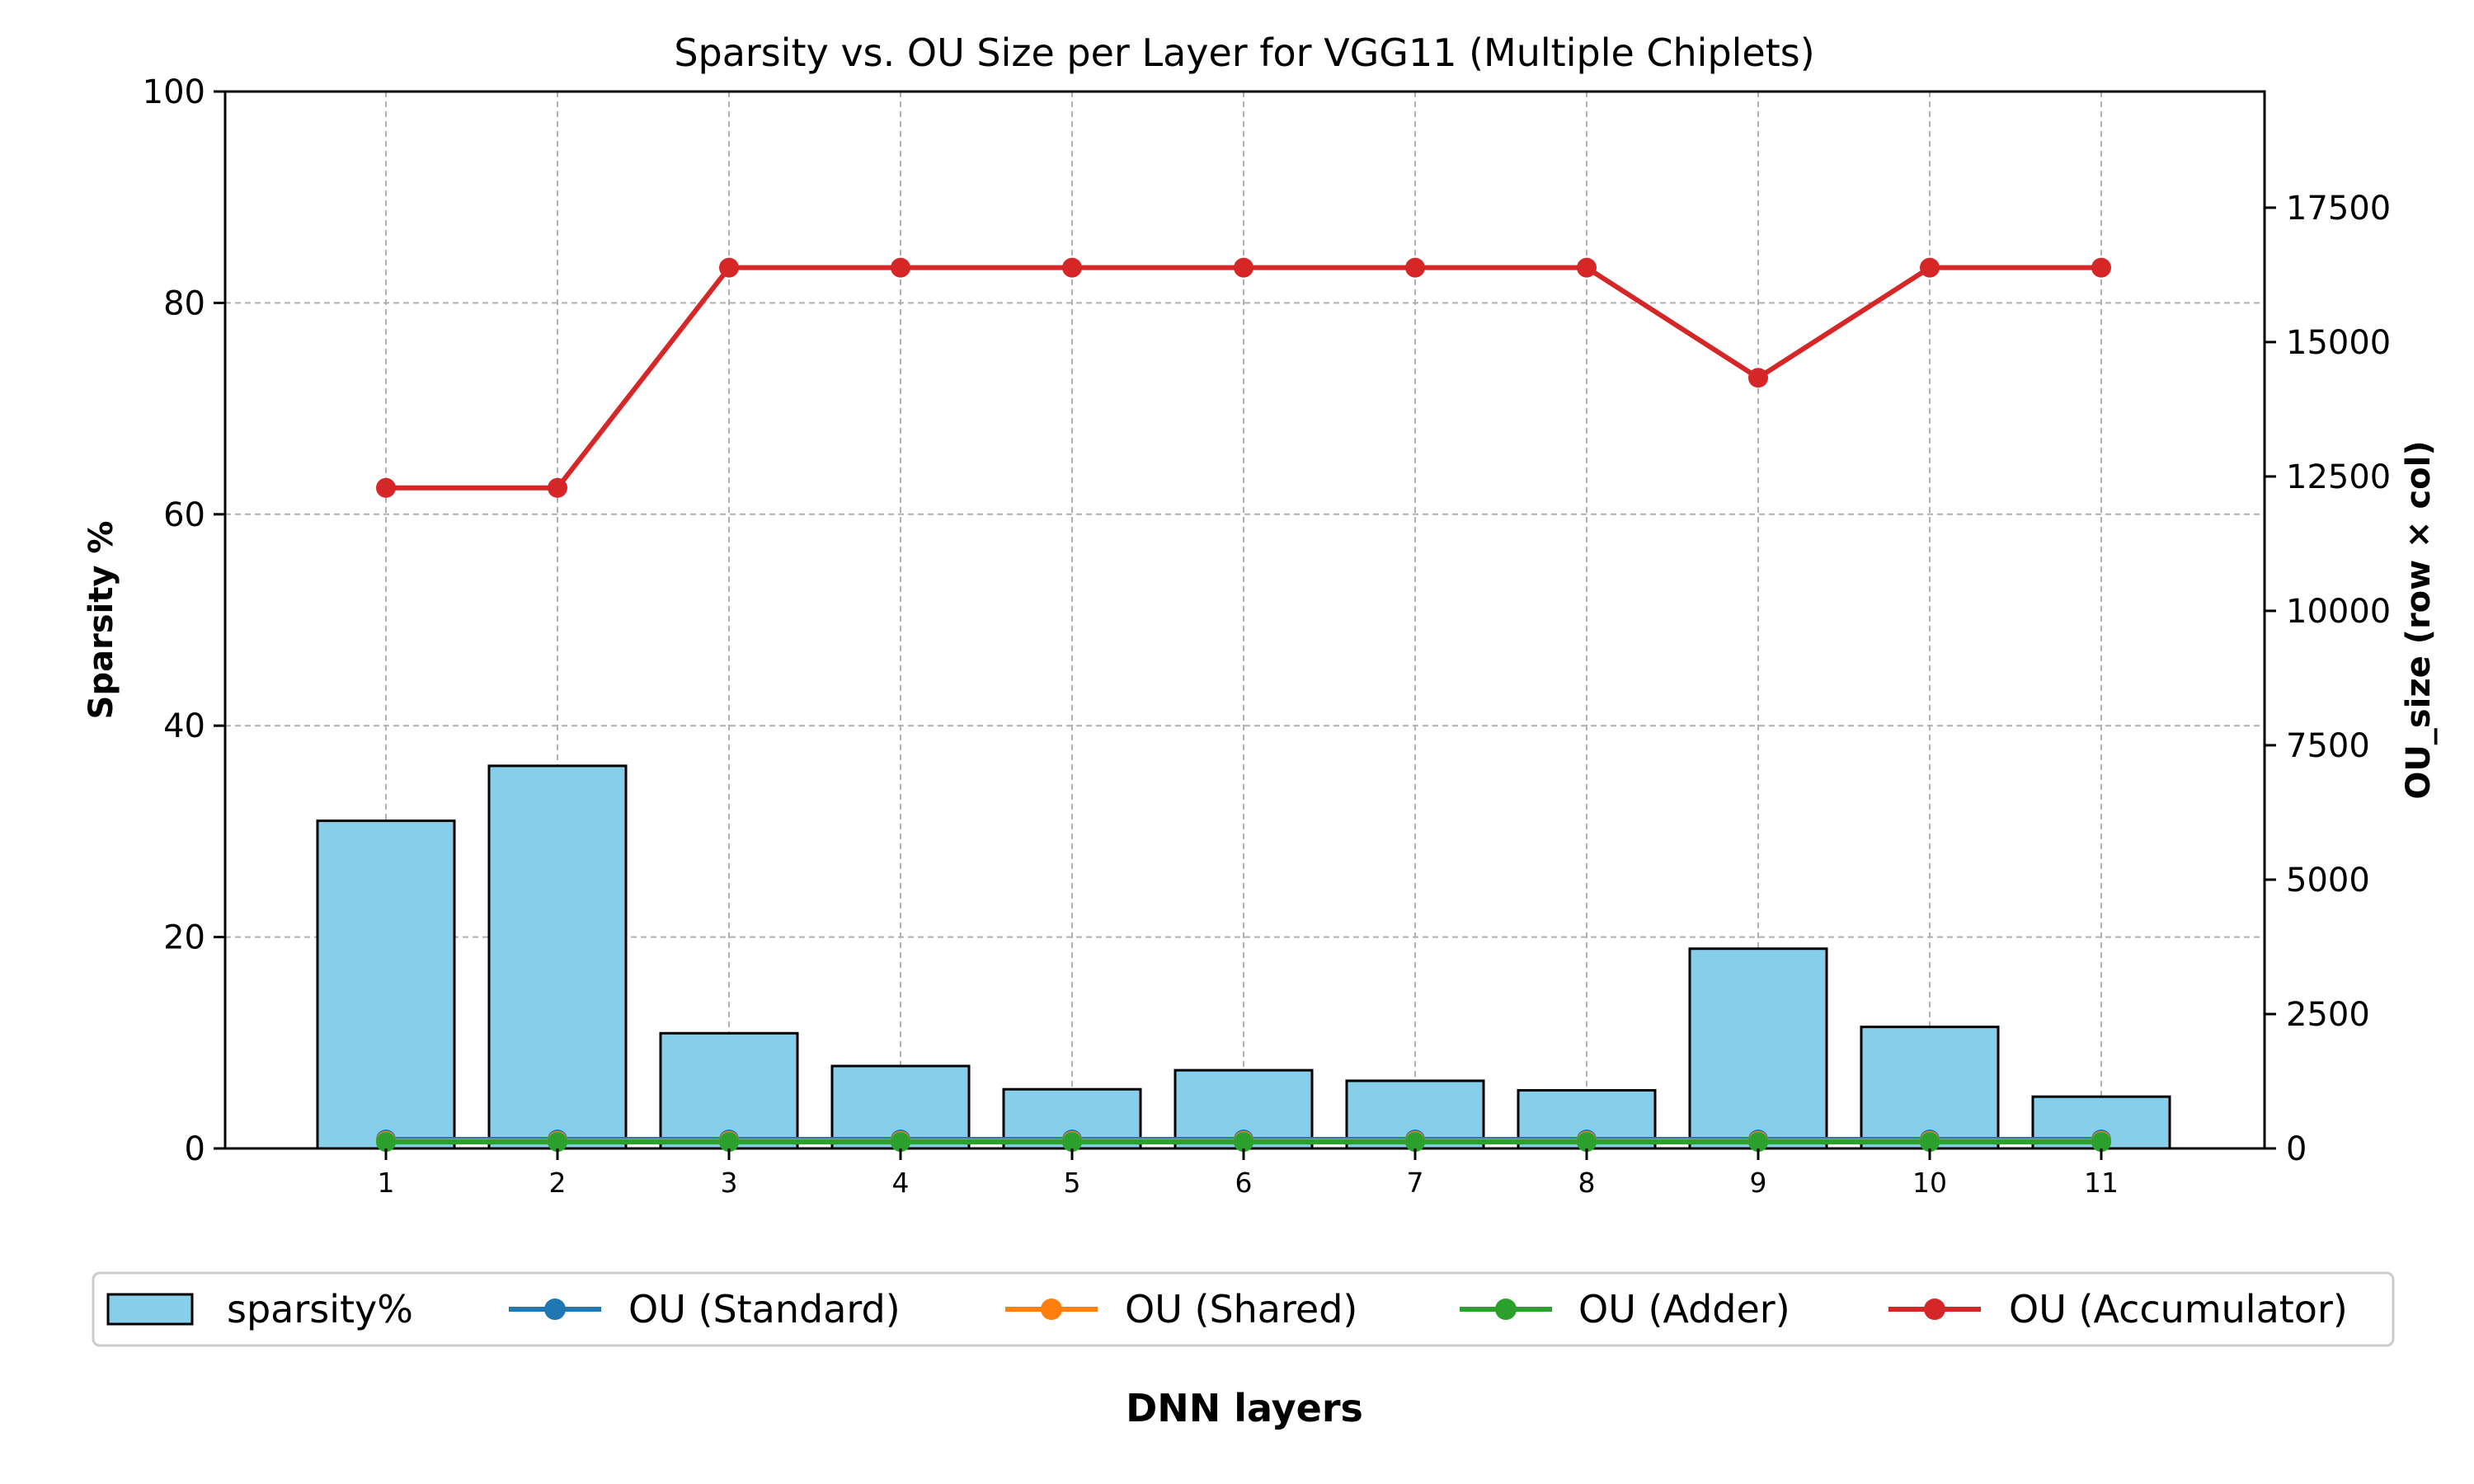 This screenshot has height=1484, width=2474. Describe the element at coordinates (2419, 619) in the screenshot. I see `y2-axis-label: OU_size (row × col)` at that location.